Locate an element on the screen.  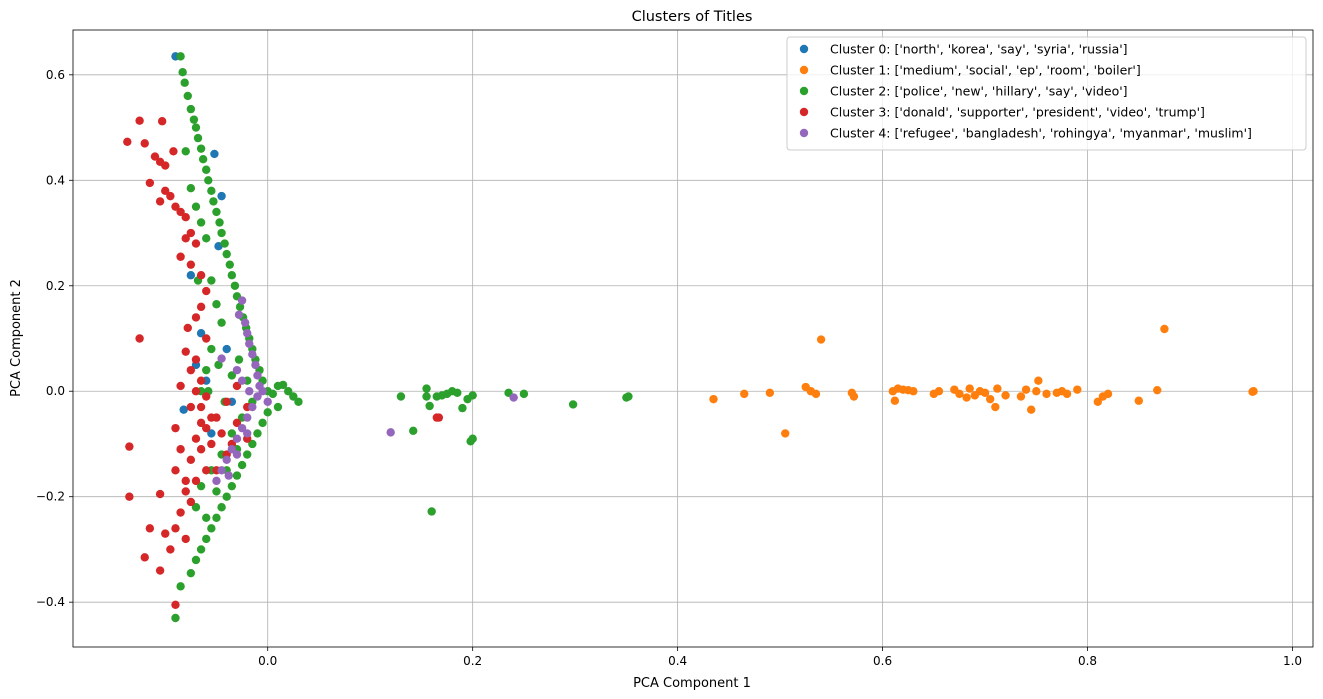
y-tick-label: 0.4 is located at coordinates (55, 180).